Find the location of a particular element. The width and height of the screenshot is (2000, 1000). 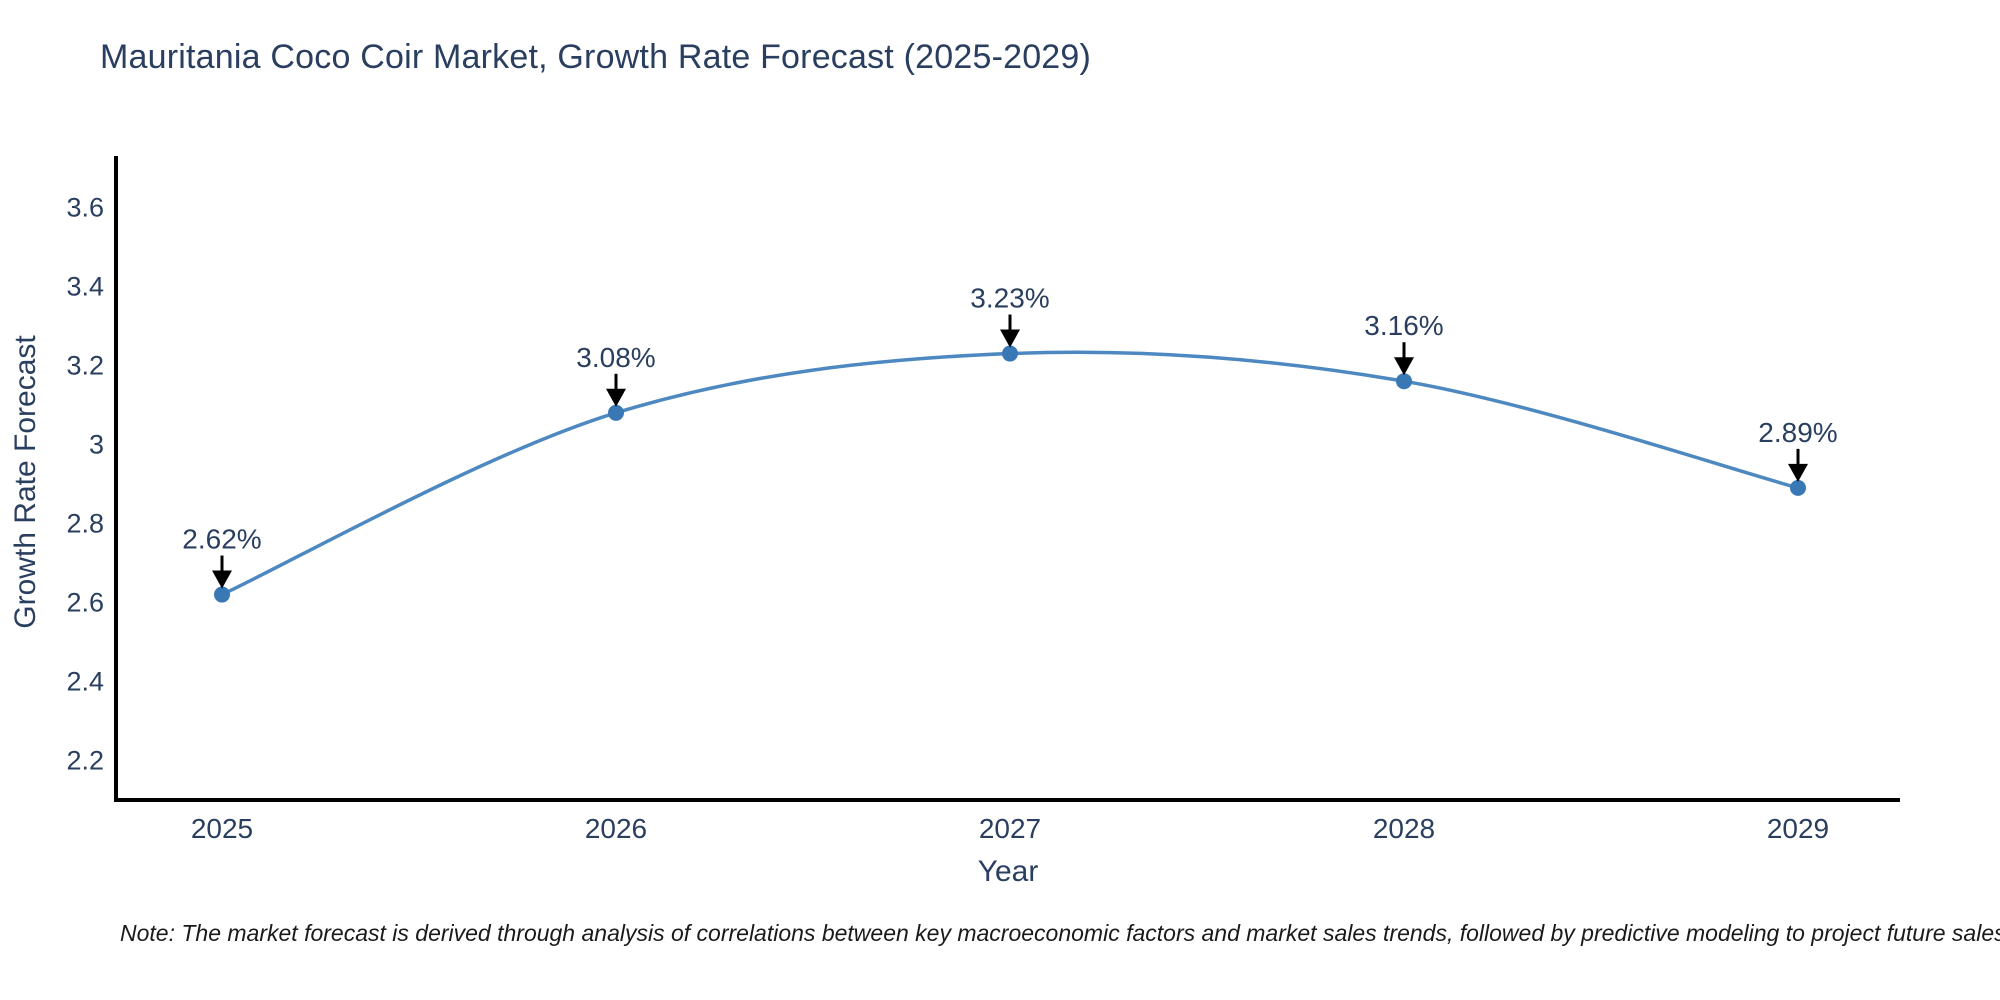

x-axis-title: Year is located at coordinates (1008, 871).